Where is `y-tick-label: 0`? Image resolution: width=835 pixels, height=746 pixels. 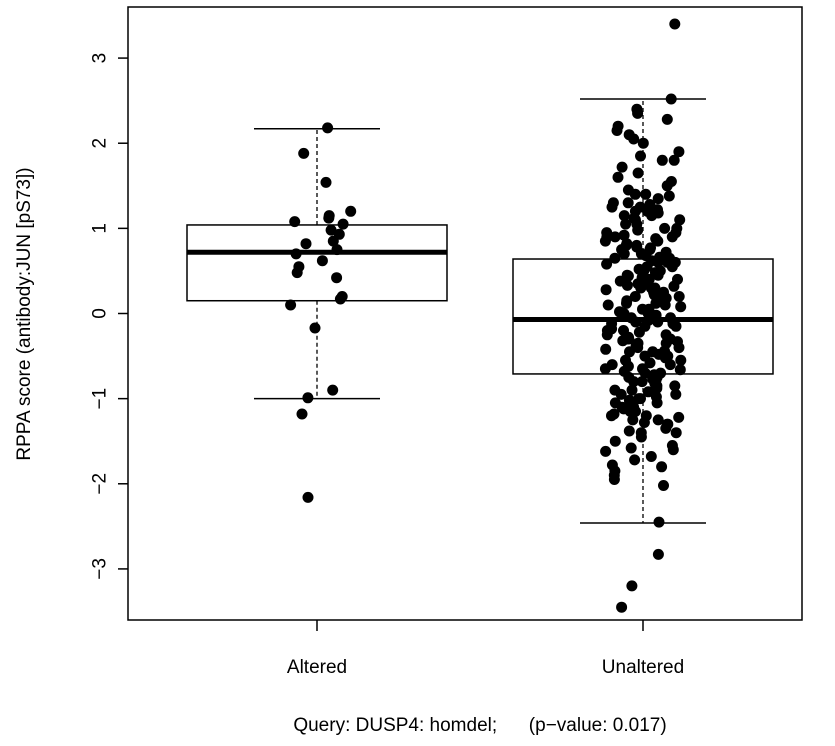 y-tick-label: 0 is located at coordinates (100, 313).